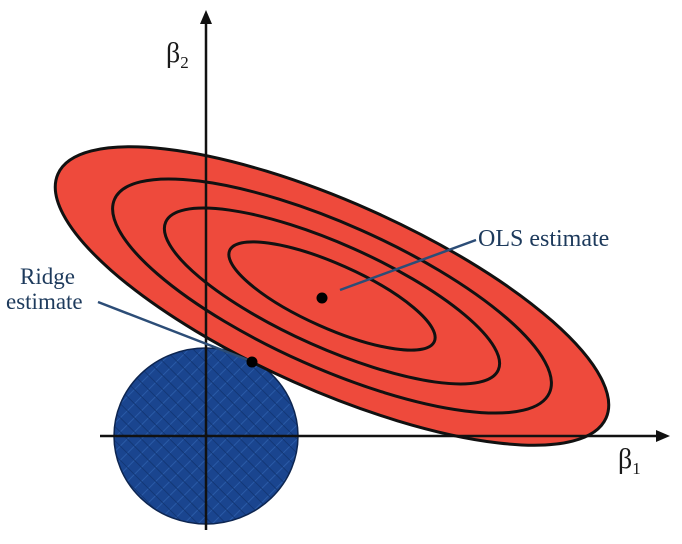 The height and width of the screenshot is (544, 682). I want to click on ridge-estimate-label: Ridge estimate, so click(44, 289).